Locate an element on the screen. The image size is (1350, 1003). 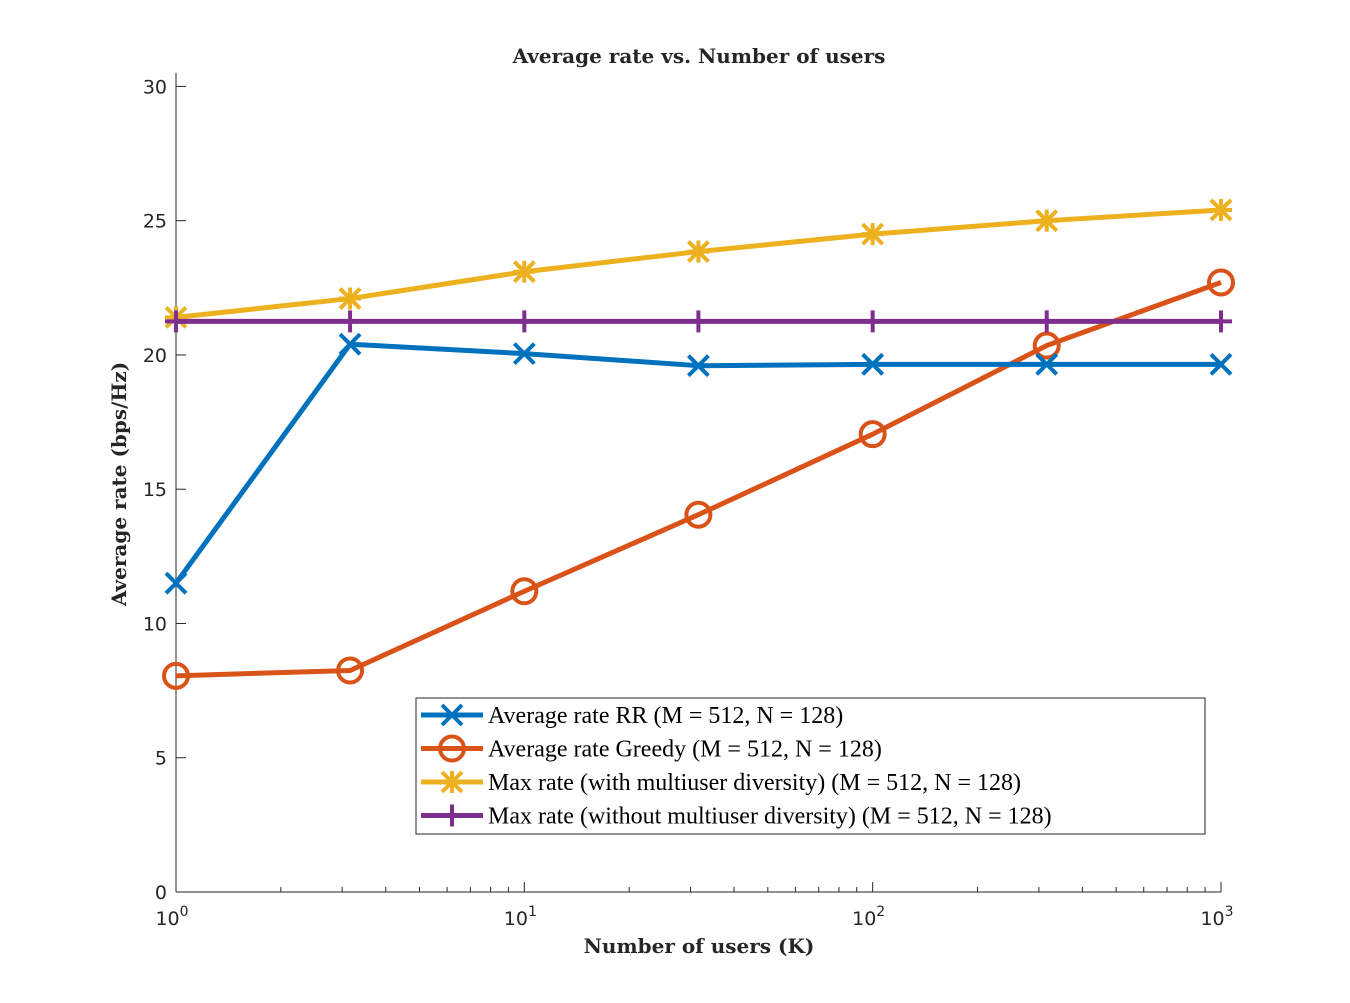
legend-label: Average rate Greedy (M = 512, N = 128) is located at coordinates (685, 750).